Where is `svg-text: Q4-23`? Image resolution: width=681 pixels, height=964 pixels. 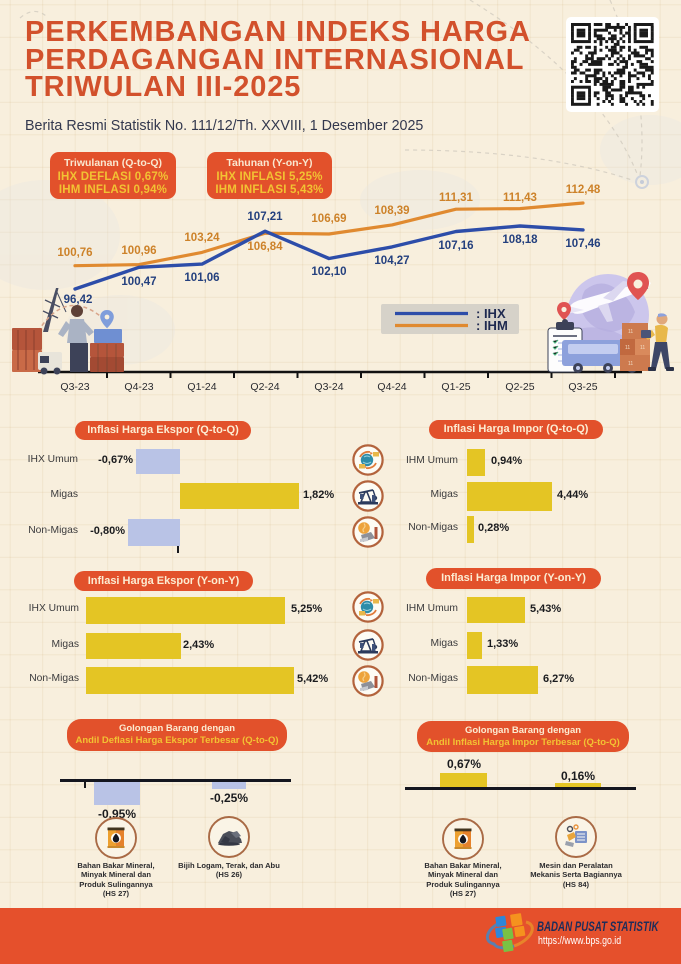
svg-text: Q4-23 is located at coordinates (138, 387).